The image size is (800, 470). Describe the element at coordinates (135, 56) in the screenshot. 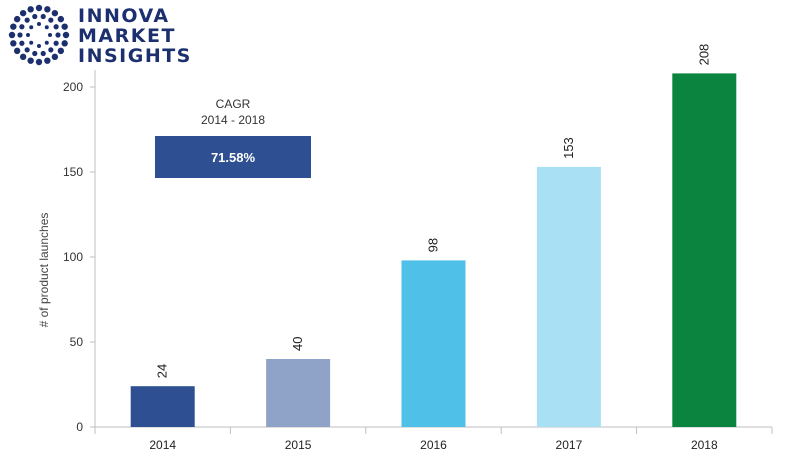

I see `logo-line-3: INSIGHTS` at that location.